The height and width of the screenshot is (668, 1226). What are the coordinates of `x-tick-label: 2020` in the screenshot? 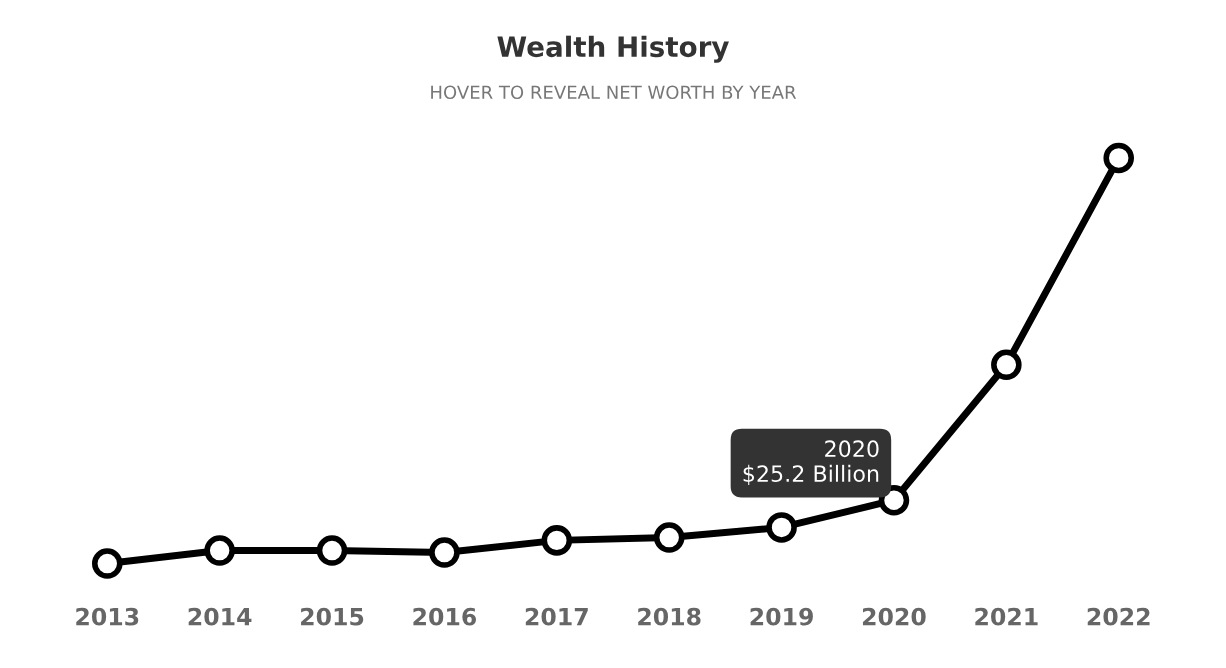 It's located at (894, 616).